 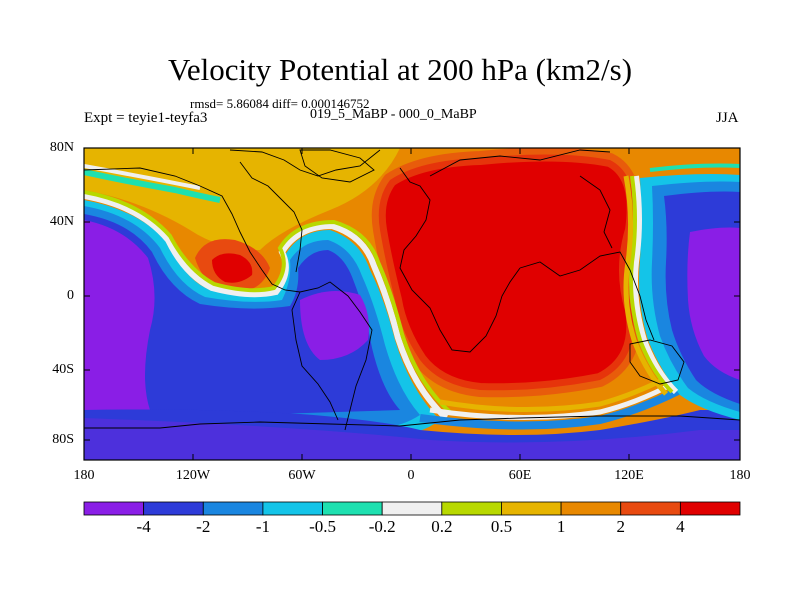 I want to click on season-label: JJA, so click(x=727, y=118).